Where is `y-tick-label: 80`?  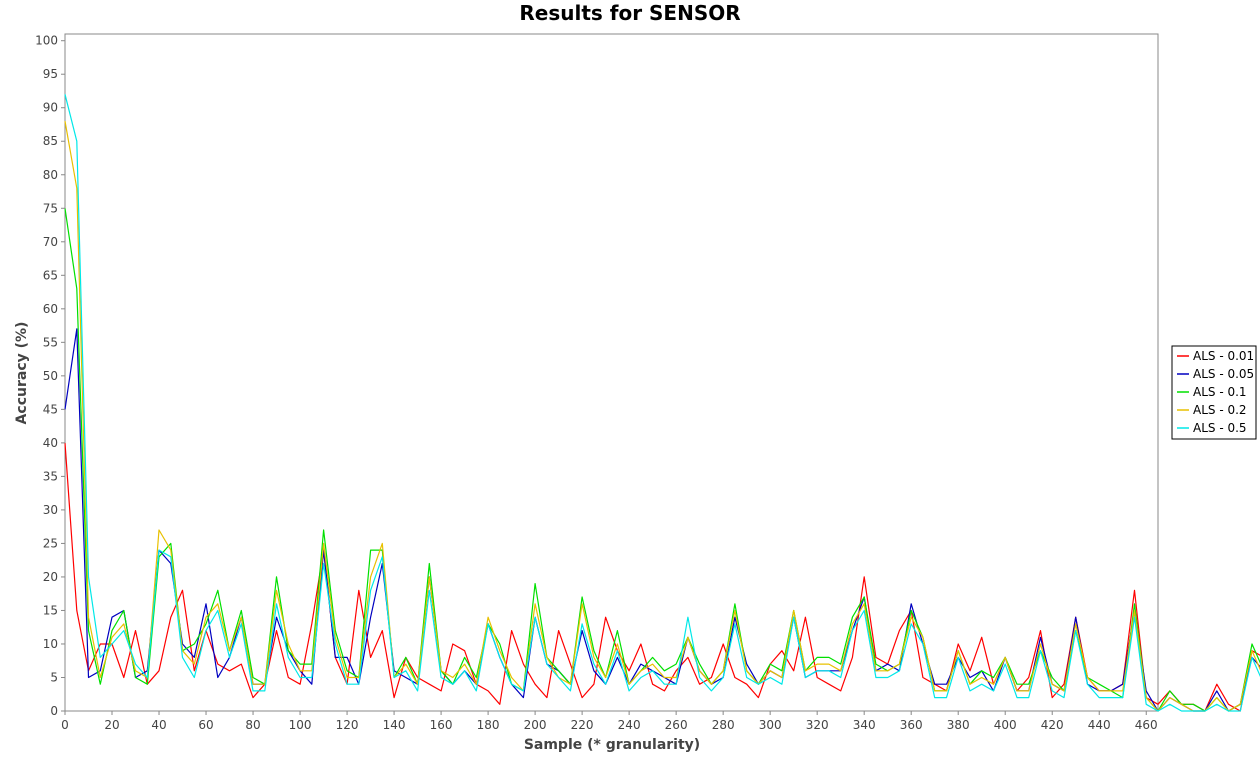 y-tick-label: 80 is located at coordinates (50, 175).